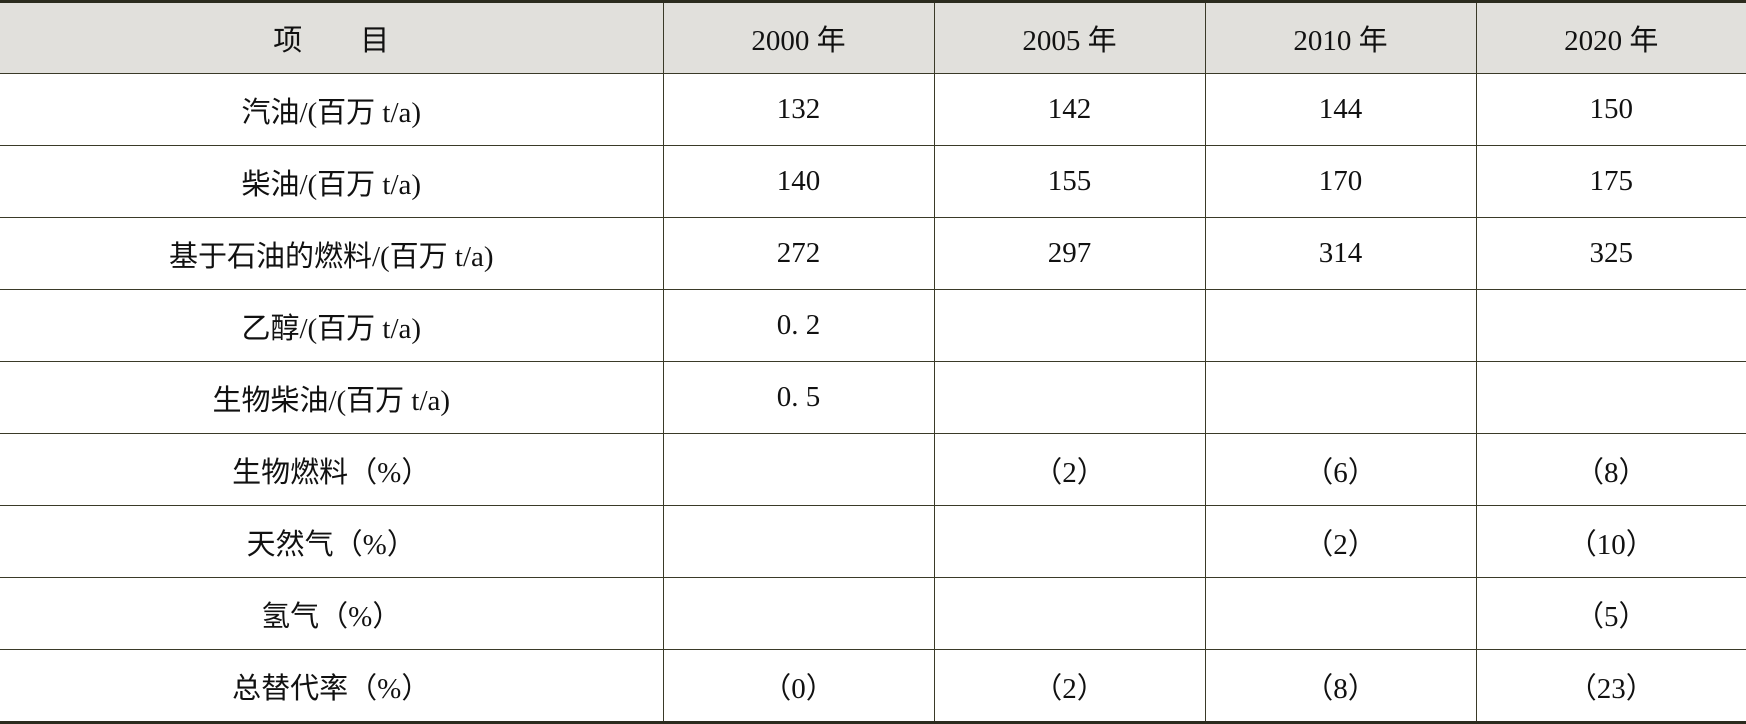  Describe the element at coordinates (798, 109) in the screenshot. I see `cell: 132` at that location.